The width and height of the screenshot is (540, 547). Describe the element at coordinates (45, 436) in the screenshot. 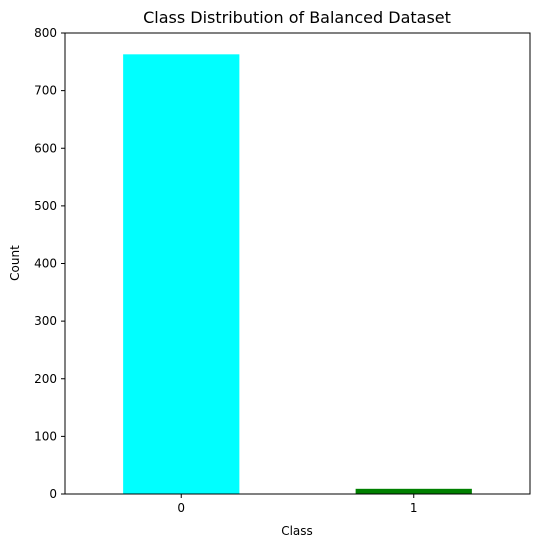

I see `y-tick-label: 100` at that location.